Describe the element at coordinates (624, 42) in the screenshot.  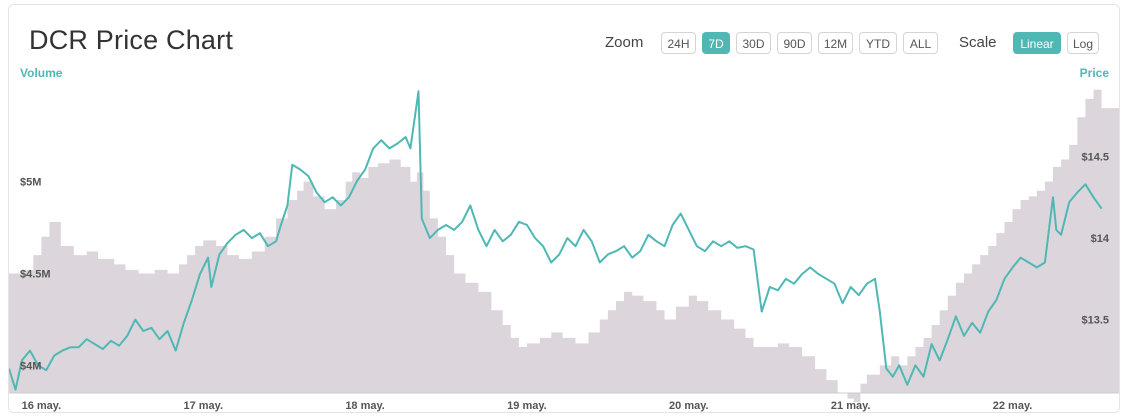
I see `zoom-label: Zoom` at that location.